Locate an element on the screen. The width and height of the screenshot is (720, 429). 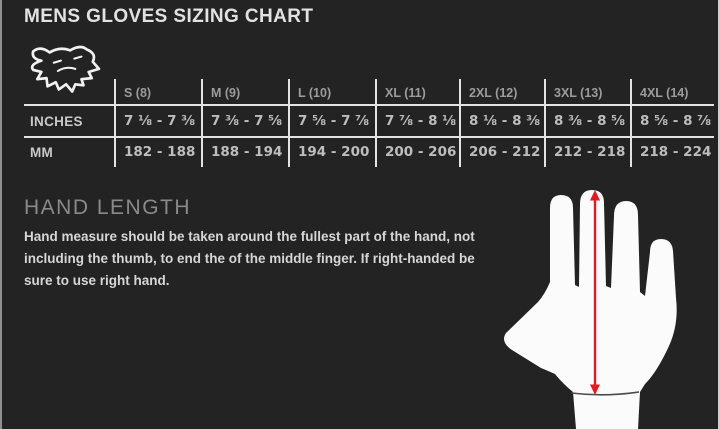
mm-value: 194 - 200 is located at coordinates (331, 152).